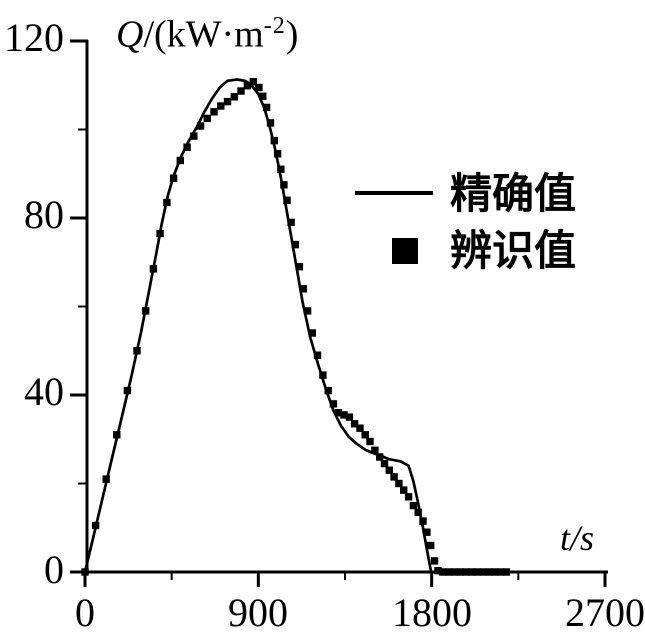  What do you see at coordinates (394, 193) in the screenshot?
I see `legend-line-swatch` at bounding box center [394, 193].